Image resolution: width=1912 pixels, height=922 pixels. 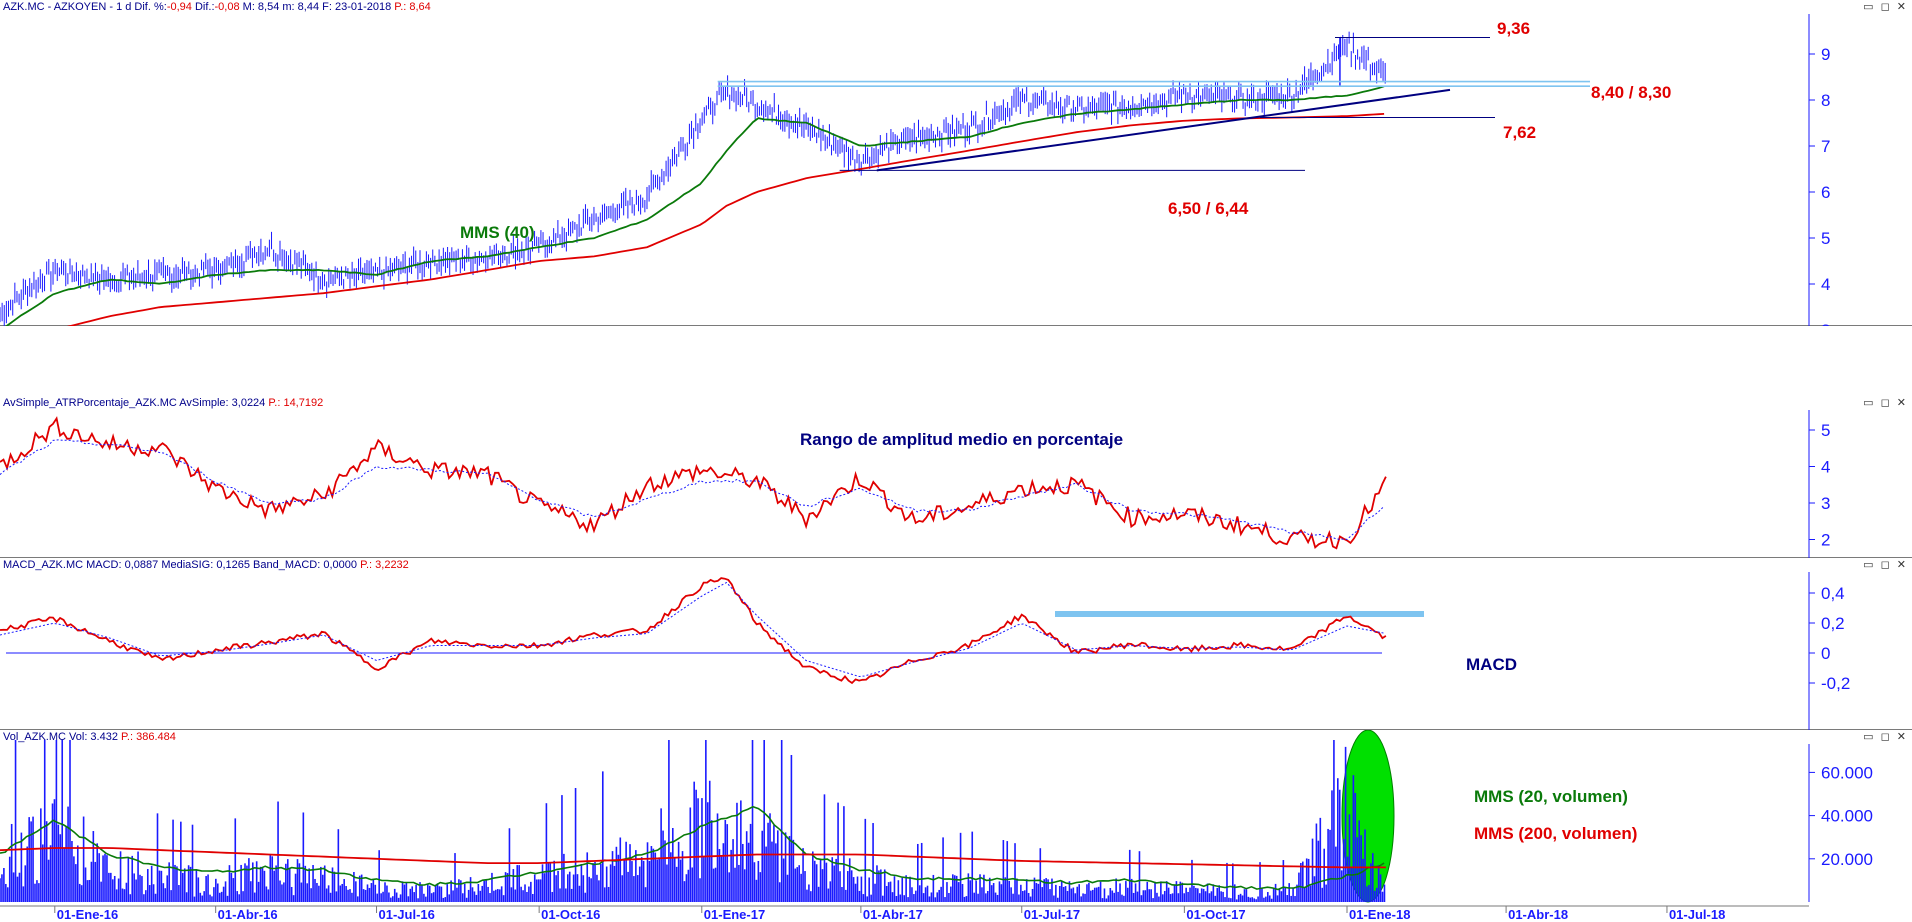 I want to click on volume-pane-header: Vol_AZK.MC Vol: 3.432 P.: 386.484, so click(x=89, y=737).